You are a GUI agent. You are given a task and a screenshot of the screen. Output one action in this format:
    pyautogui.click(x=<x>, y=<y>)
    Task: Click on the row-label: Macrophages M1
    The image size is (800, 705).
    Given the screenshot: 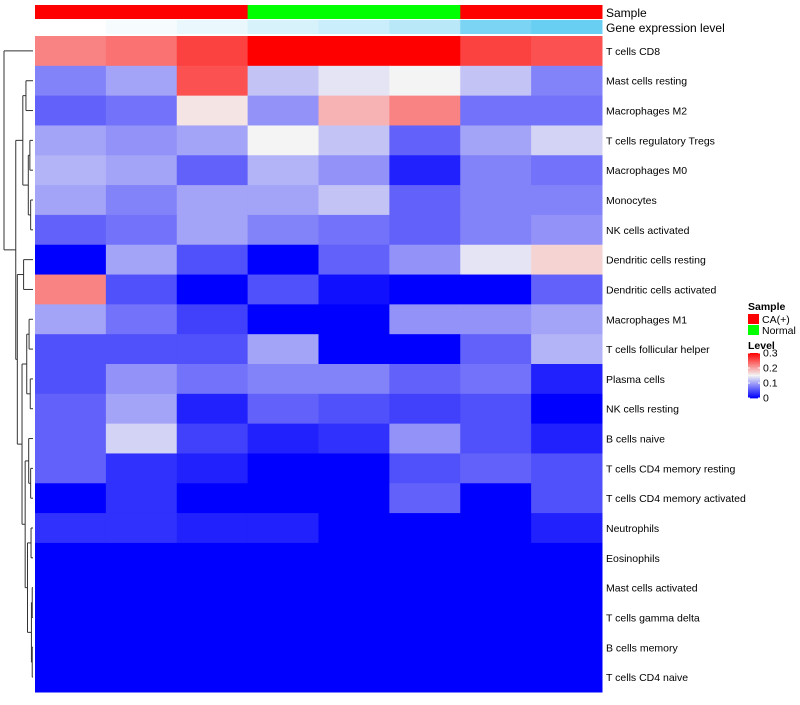 What is the action you would take?
    pyautogui.click(x=646, y=320)
    